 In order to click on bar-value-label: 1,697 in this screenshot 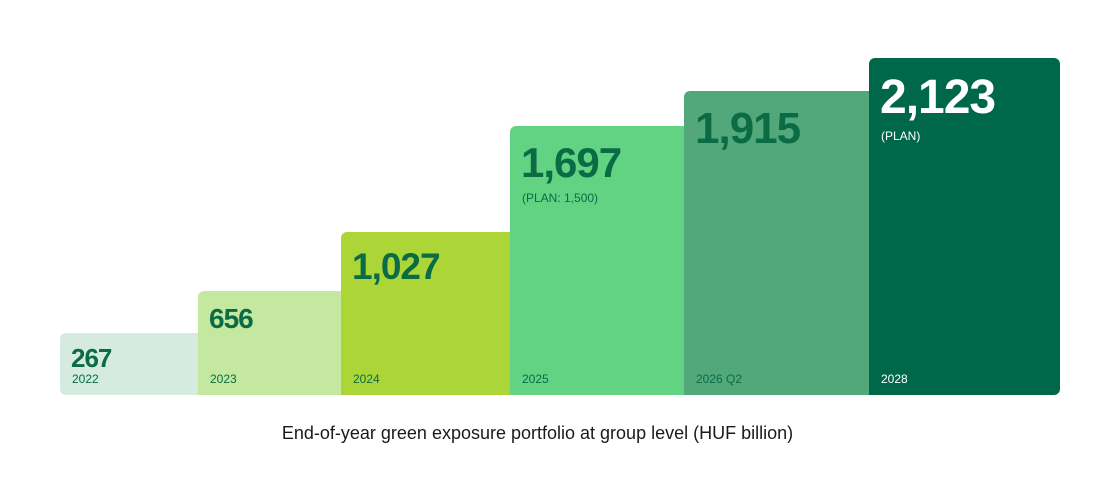, I will do `click(571, 162)`.